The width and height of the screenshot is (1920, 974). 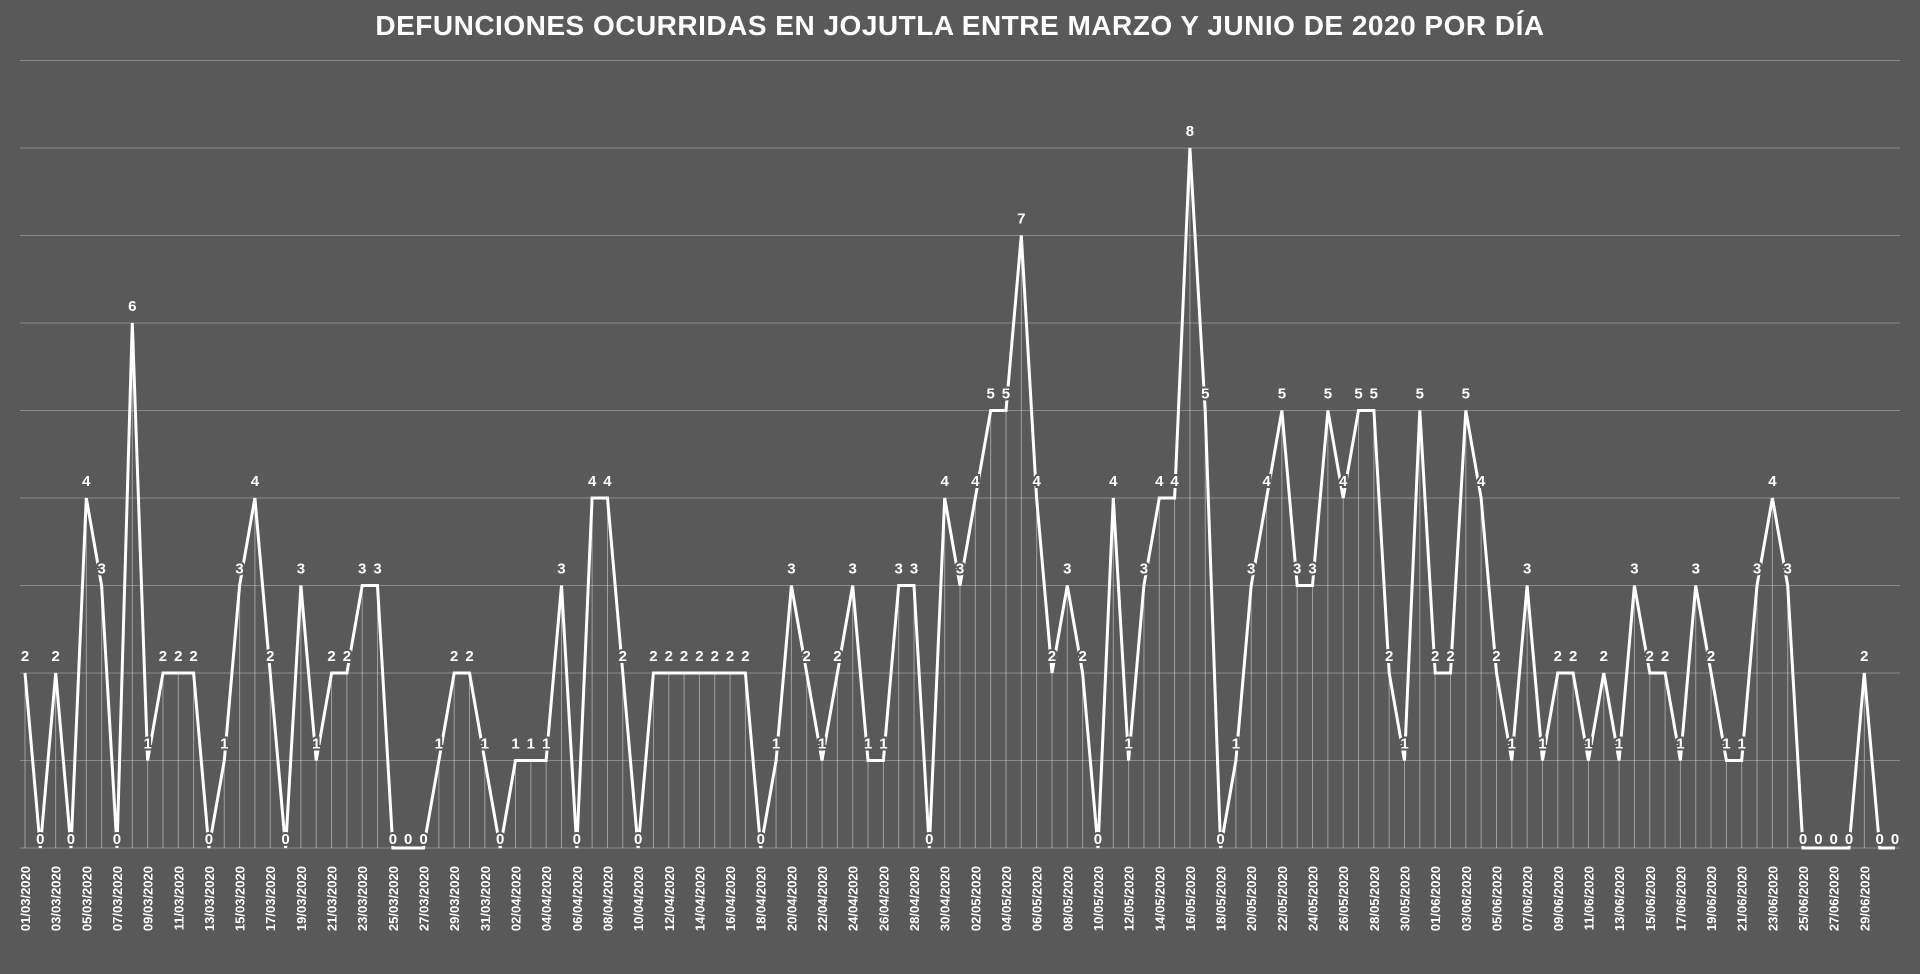 I want to click on x-tick-label: 08/05/2020, so click(x=1067, y=898).